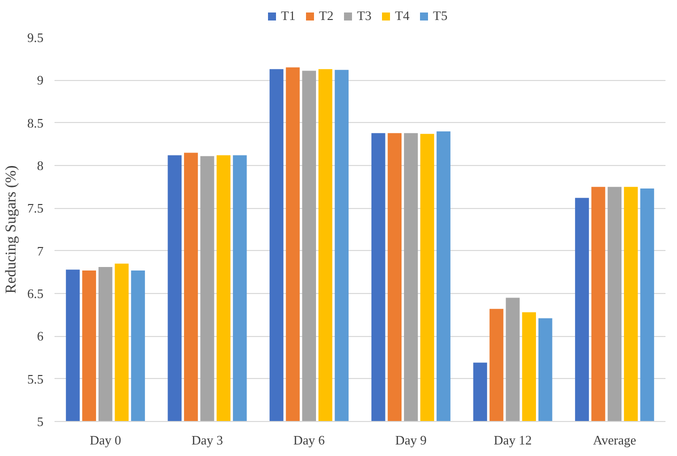 The image size is (677, 456). Describe the element at coordinates (35, 37) in the screenshot. I see `y-tick-label: 9.5` at that location.